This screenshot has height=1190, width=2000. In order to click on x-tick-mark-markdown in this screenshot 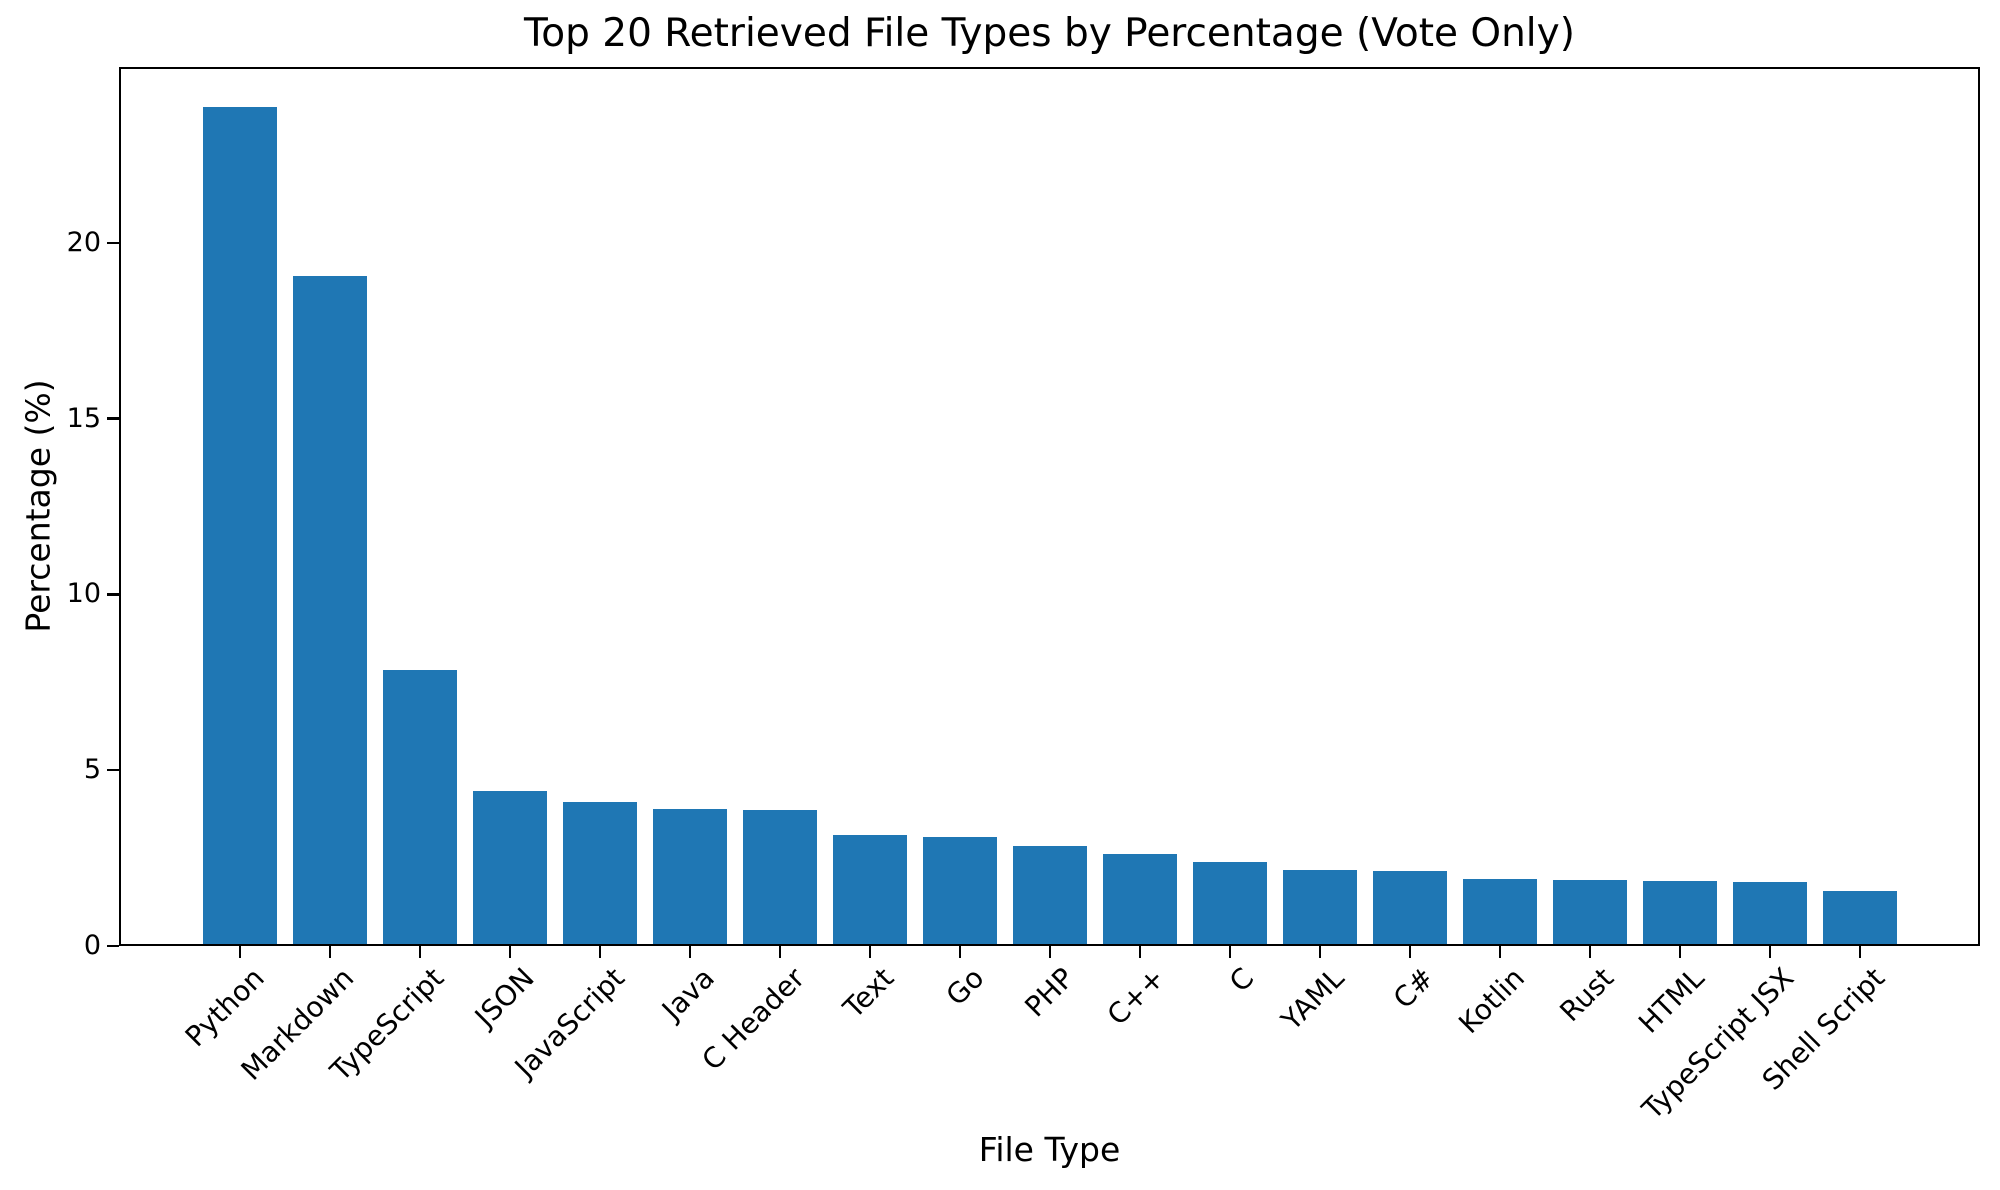, I will do `click(330, 952)`.